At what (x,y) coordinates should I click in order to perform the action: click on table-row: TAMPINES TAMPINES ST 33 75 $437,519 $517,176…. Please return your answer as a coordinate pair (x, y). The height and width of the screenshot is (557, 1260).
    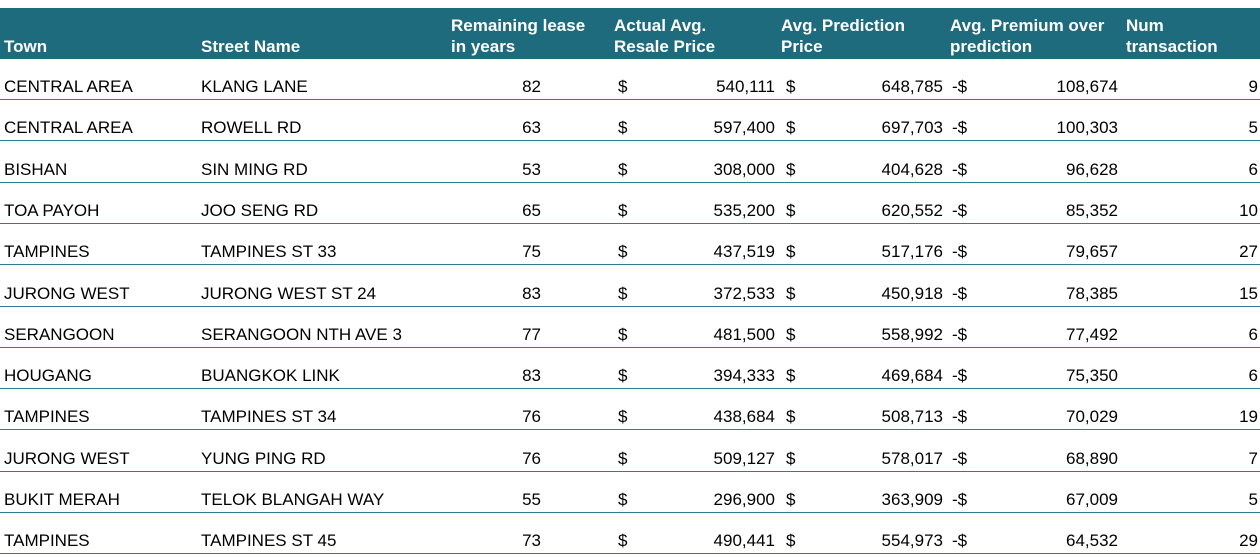
    Looking at the image, I should click on (630, 245).